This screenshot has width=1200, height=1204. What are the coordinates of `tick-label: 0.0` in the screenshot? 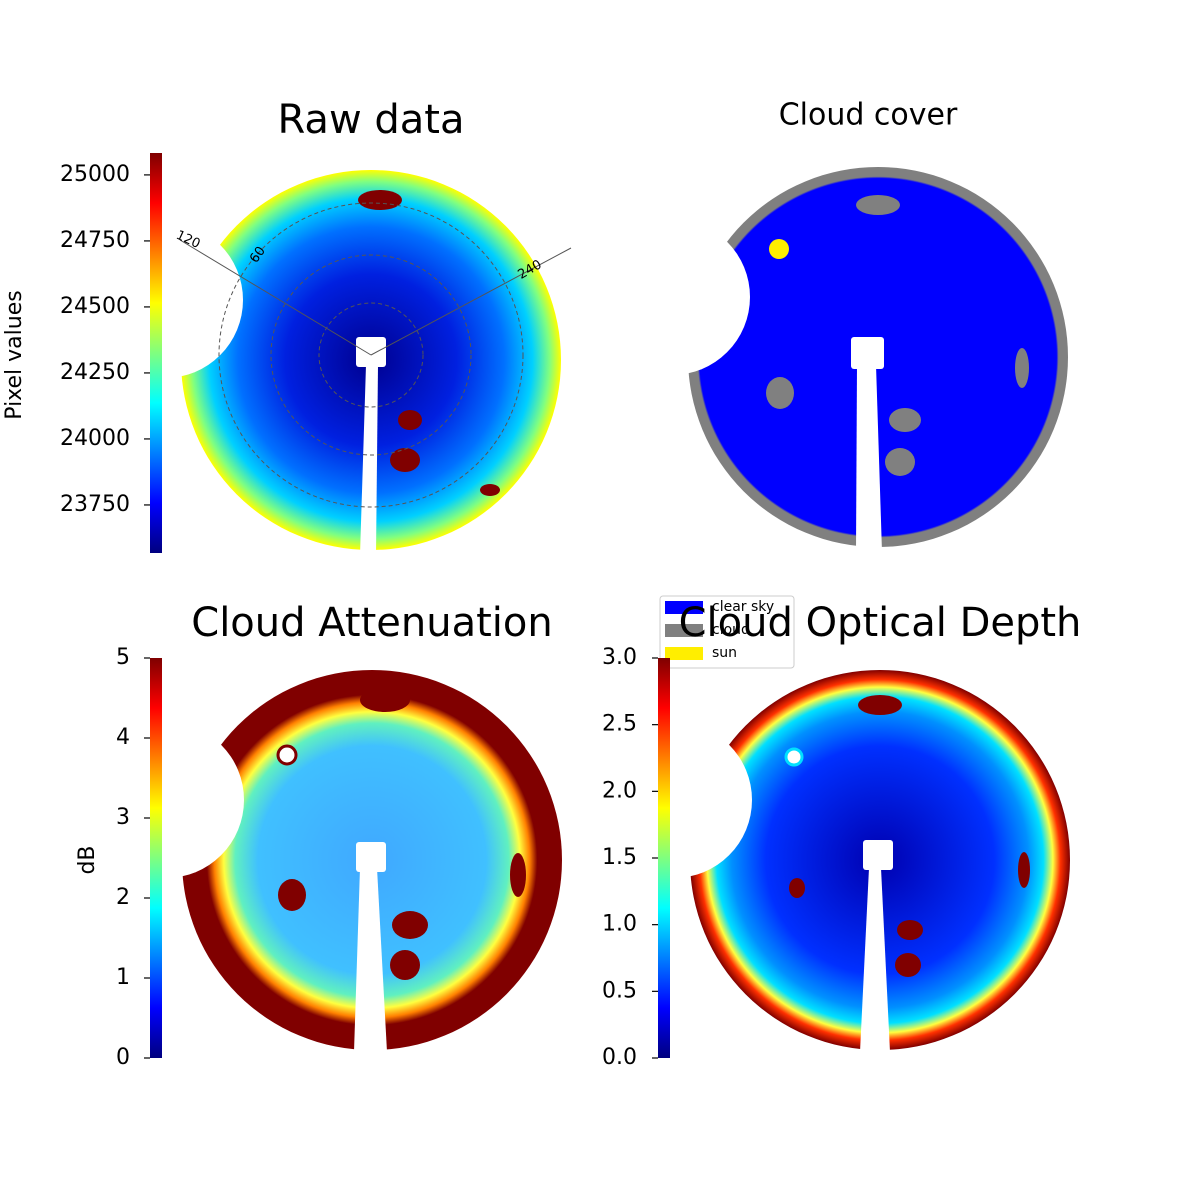 It's located at (619, 1057).